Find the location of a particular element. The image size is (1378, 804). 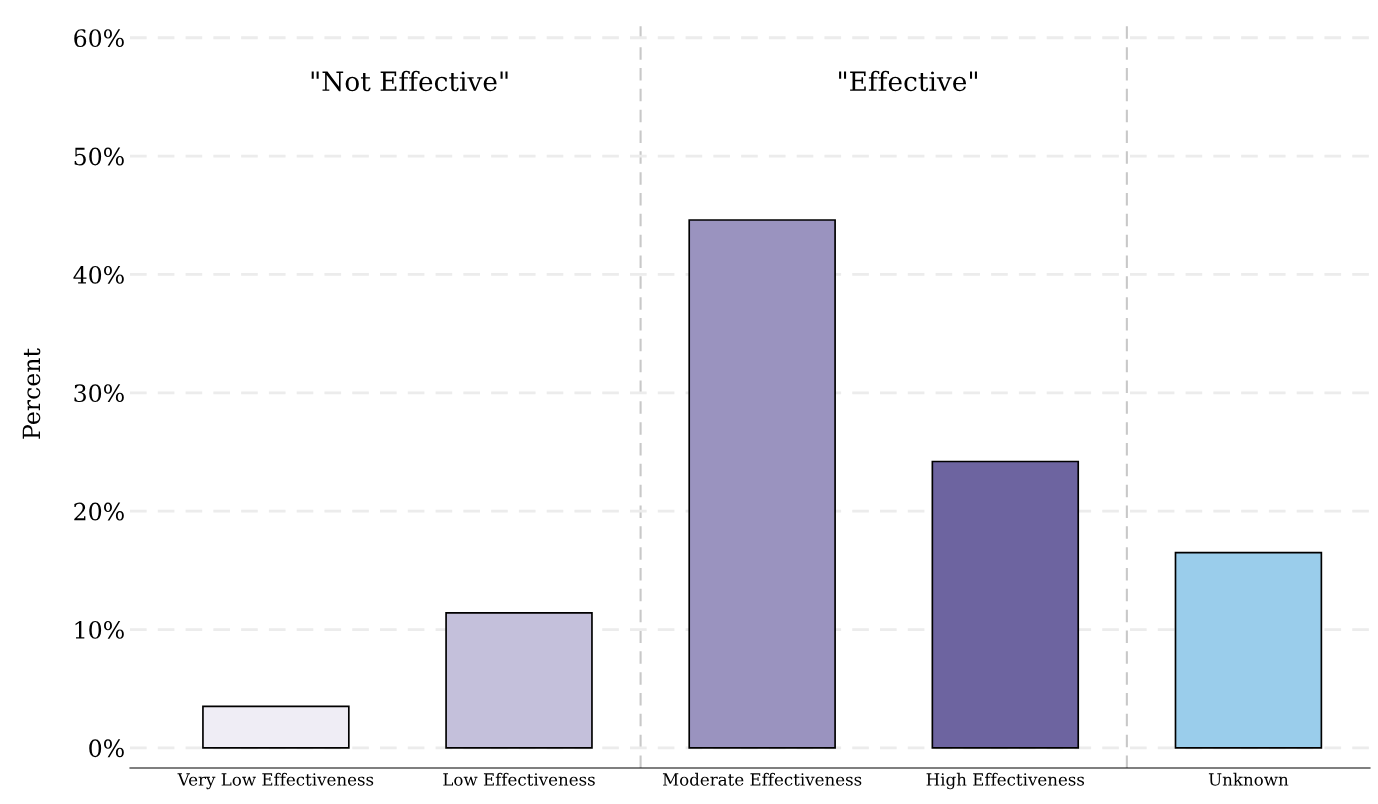

annotation: "Not Effective" is located at coordinates (409, 81).